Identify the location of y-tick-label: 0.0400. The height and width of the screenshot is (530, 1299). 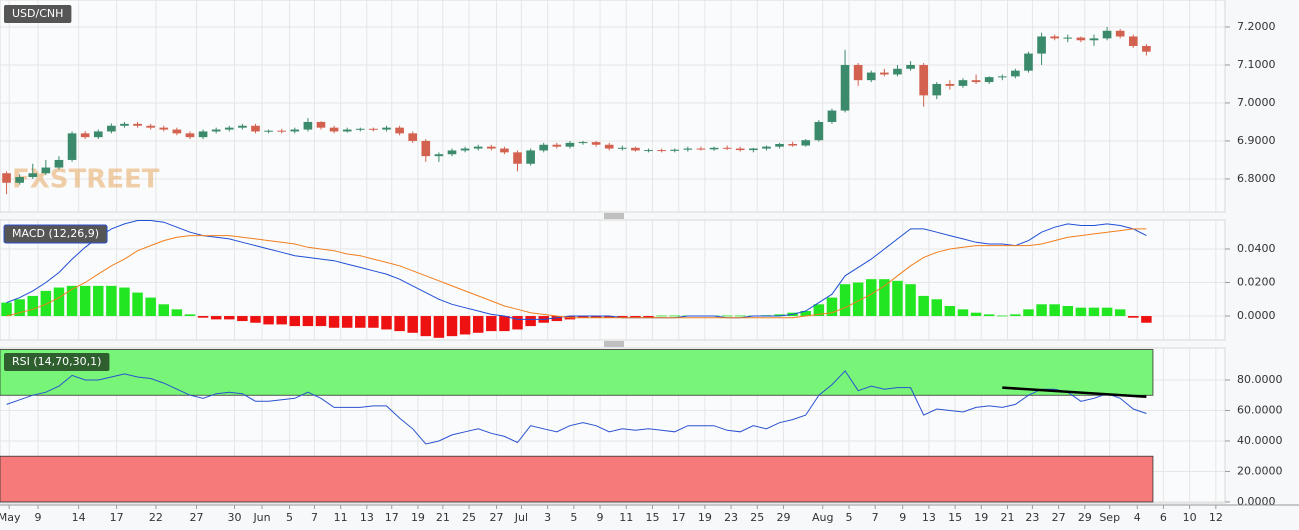
(1256, 248).